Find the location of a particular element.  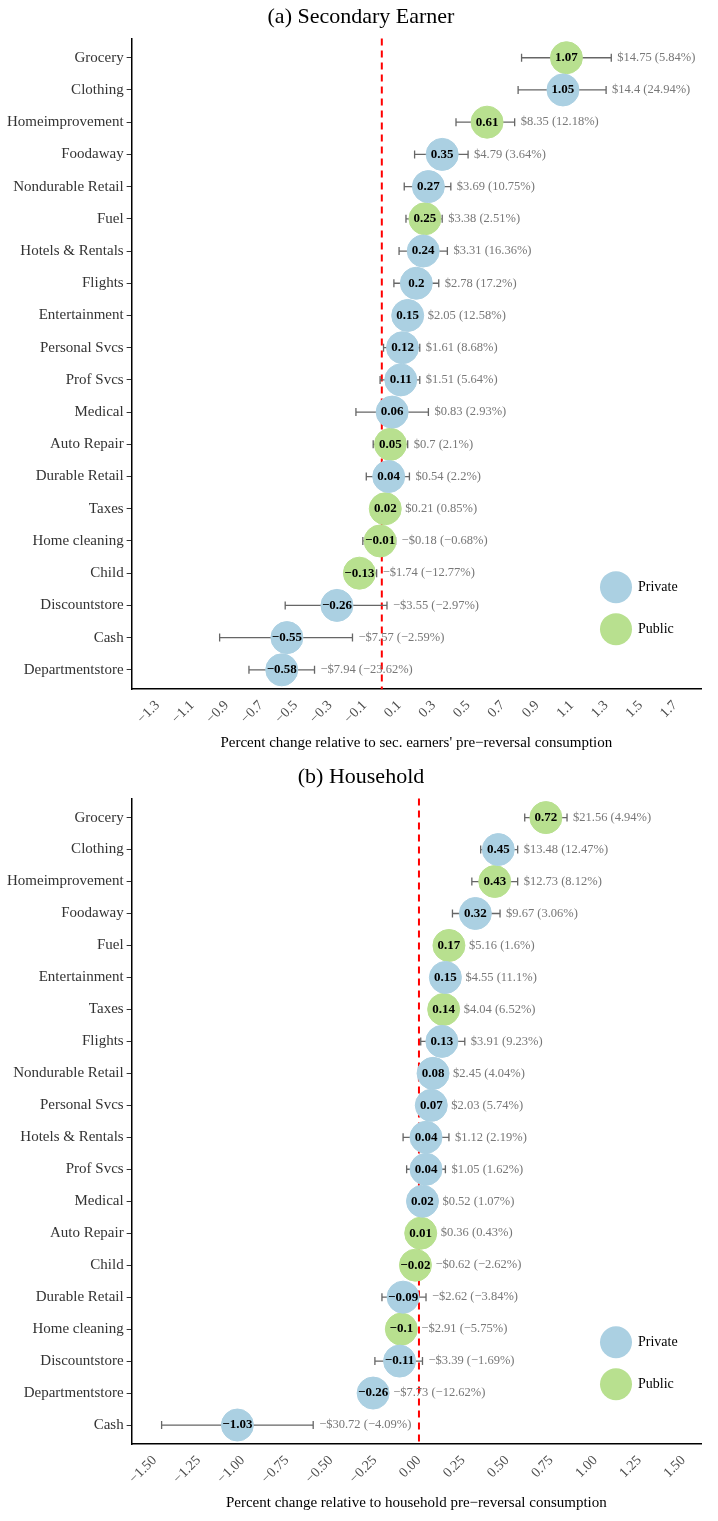

y-tick-label: Child is located at coordinates (107, 572).